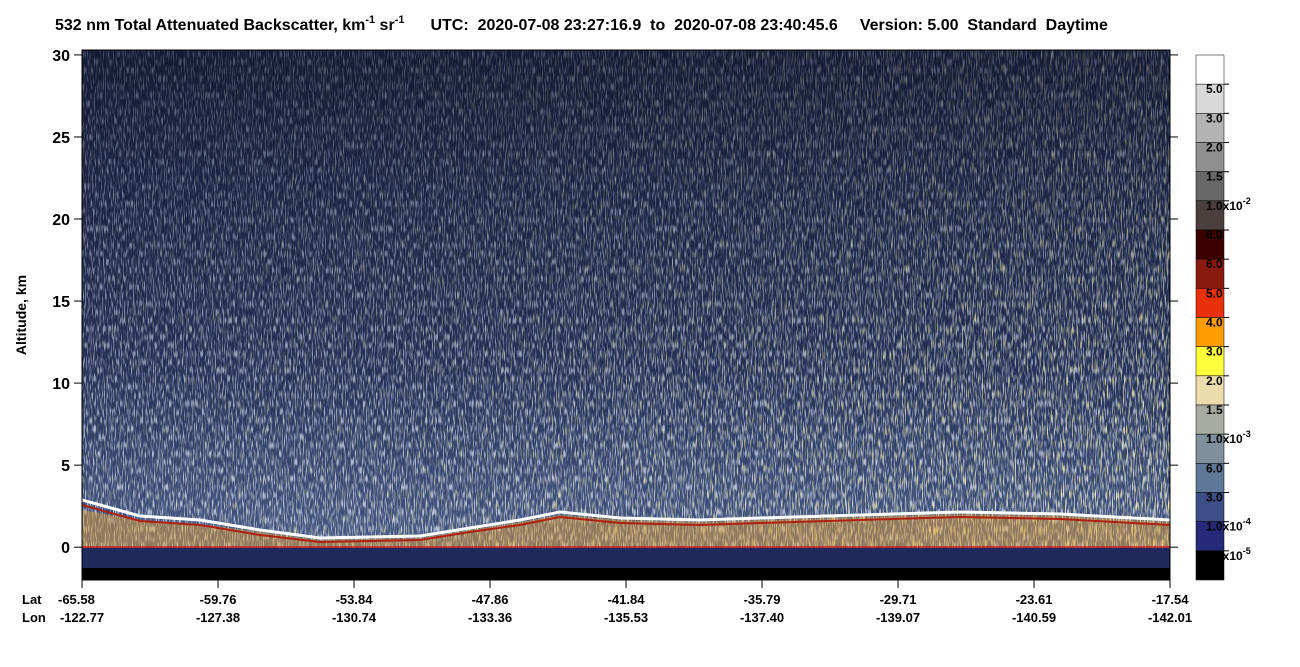 This screenshot has width=1300, height=667. What do you see at coordinates (490, 617) in the screenshot?
I see `lon-label: -133.36` at bounding box center [490, 617].